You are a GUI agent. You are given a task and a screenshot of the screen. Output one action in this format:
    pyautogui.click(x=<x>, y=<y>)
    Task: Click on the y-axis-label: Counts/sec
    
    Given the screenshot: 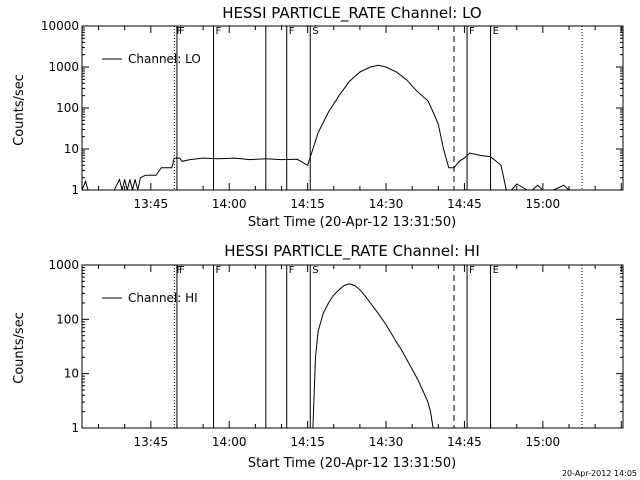 What is the action you would take?
    pyautogui.click(x=19, y=348)
    